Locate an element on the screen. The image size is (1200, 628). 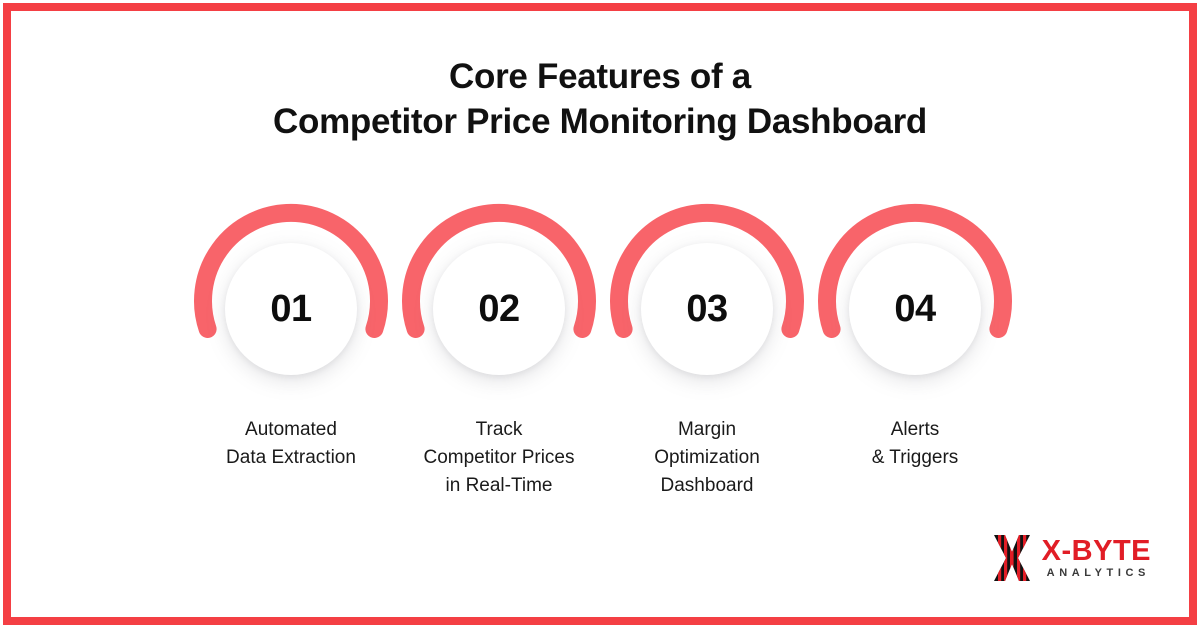
step-number-disc: 03 is located at coordinates (707, 309).